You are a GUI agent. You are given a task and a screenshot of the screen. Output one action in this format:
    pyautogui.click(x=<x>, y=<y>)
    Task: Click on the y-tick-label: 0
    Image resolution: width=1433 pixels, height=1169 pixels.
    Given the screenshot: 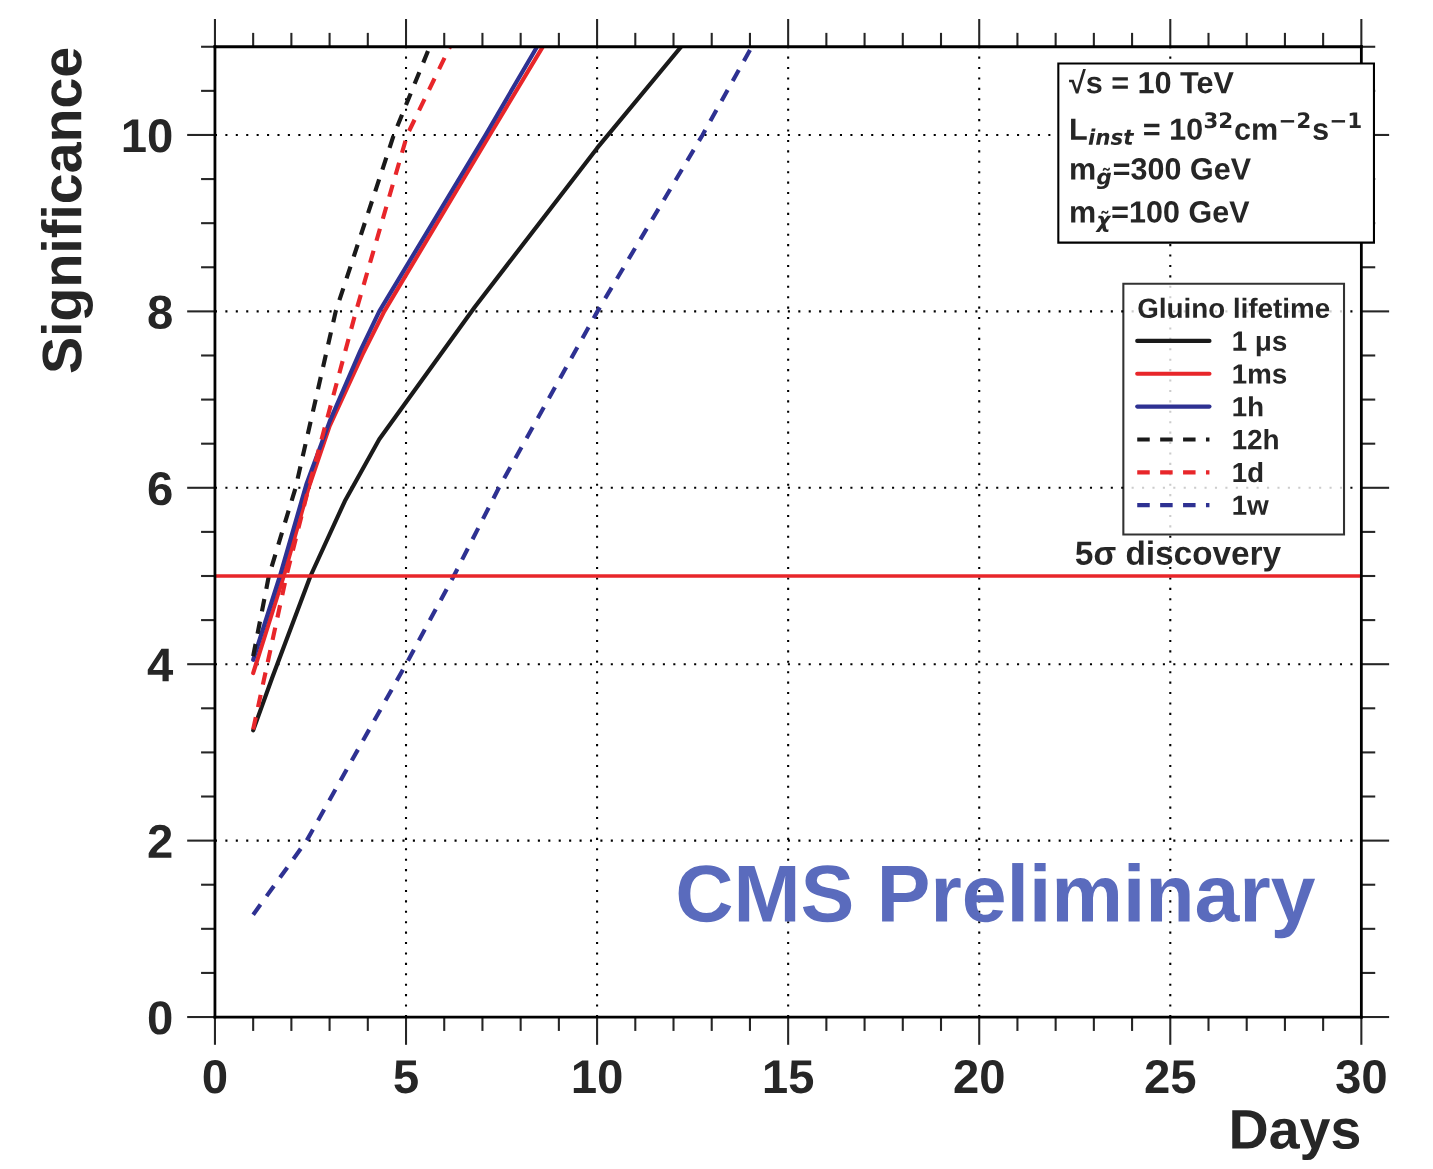 What is the action you would take?
    pyautogui.click(x=160, y=1018)
    